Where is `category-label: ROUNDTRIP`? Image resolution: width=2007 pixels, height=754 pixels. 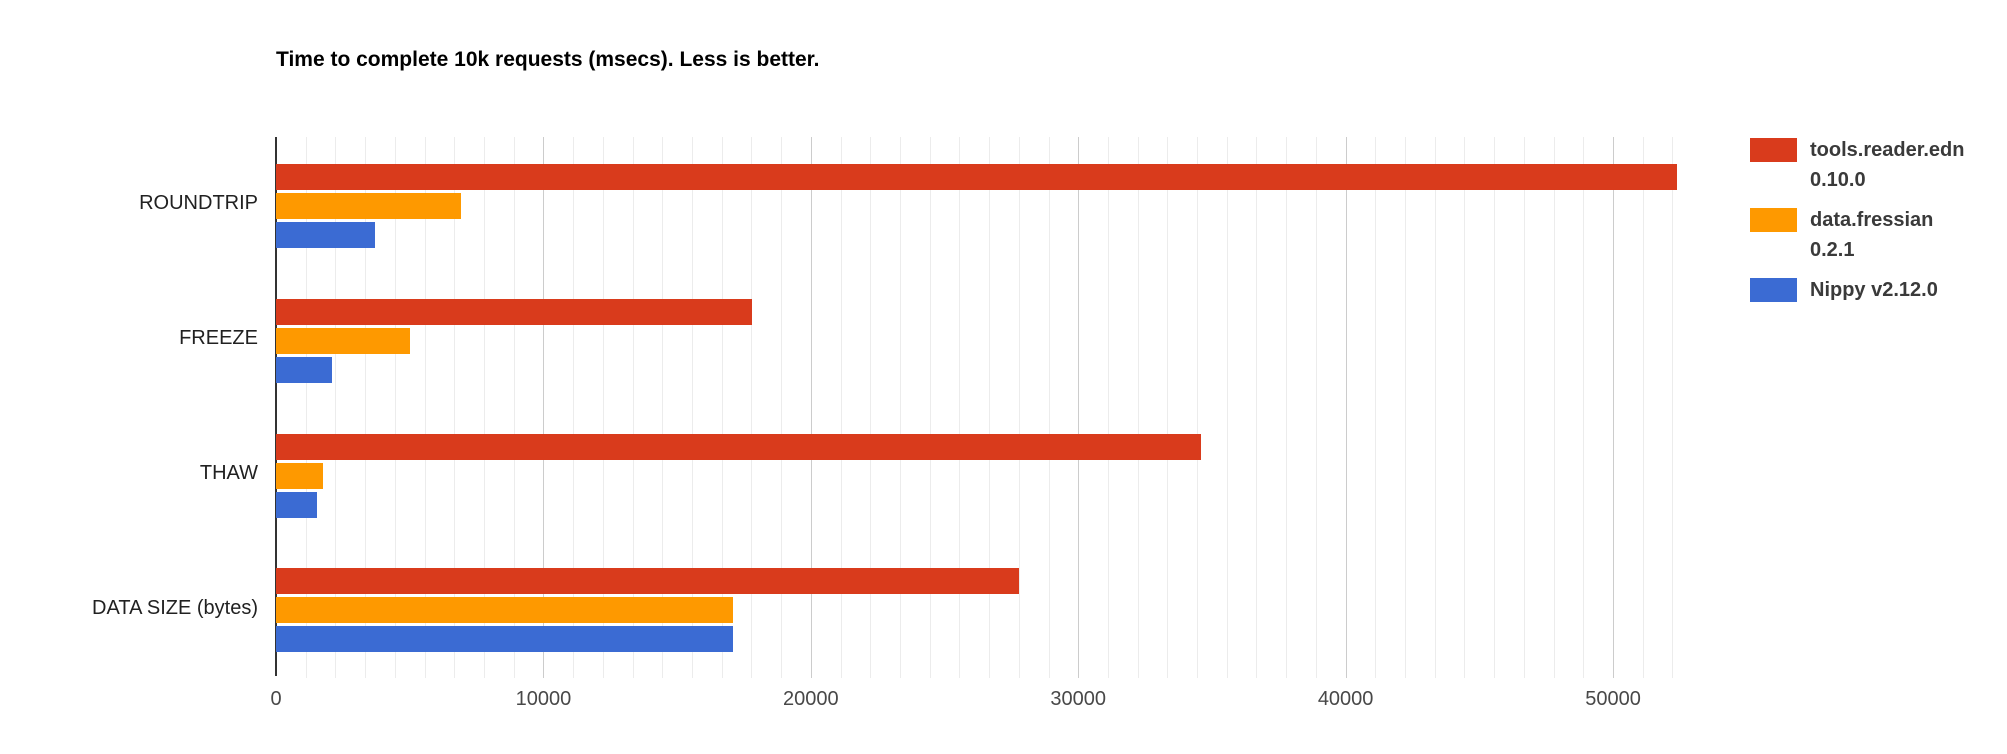
category-label: ROUNDTRIP is located at coordinates (198, 203).